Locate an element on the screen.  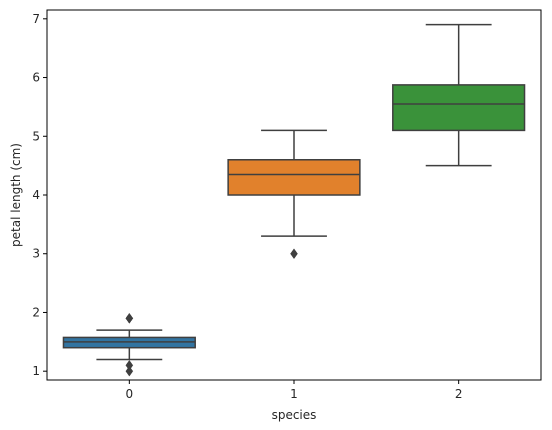
x-tick-label: 0 is located at coordinates (130, 394).